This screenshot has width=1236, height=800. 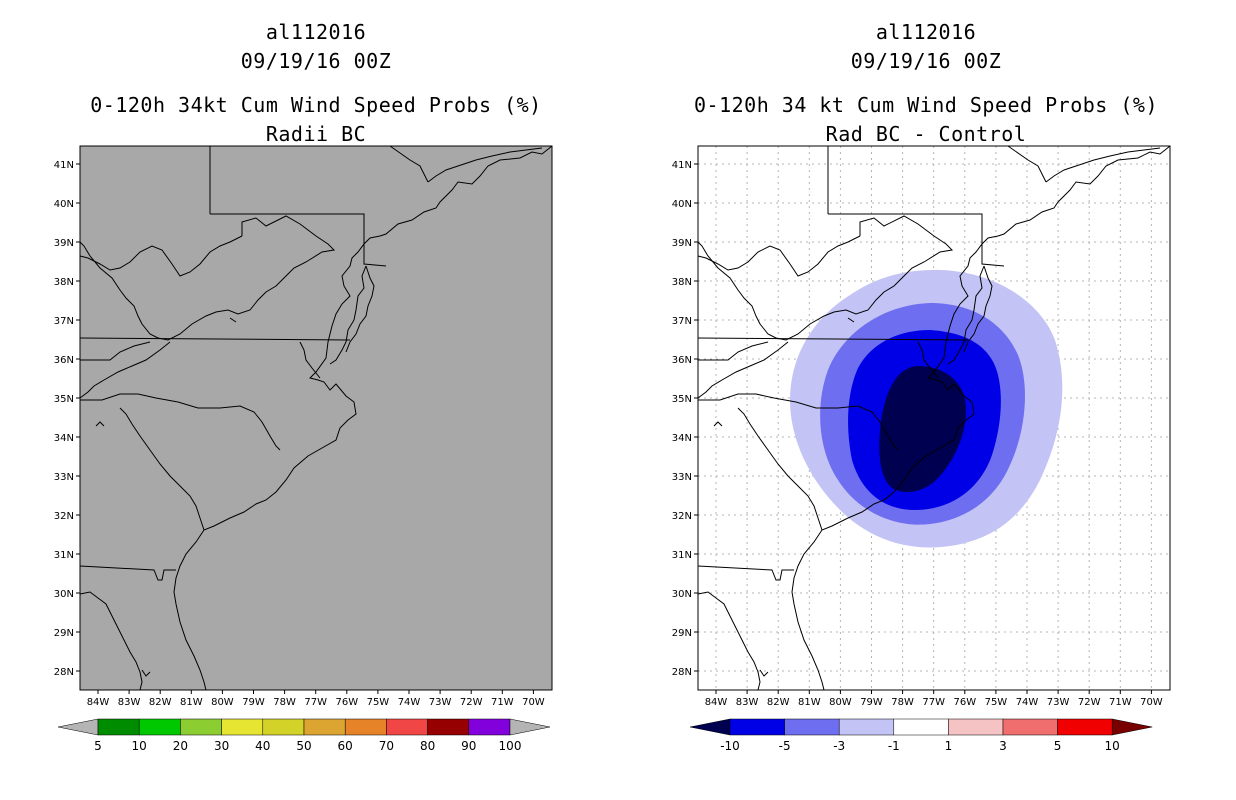 What do you see at coordinates (510, 746) in the screenshot?
I see `colorbar-label: 100` at bounding box center [510, 746].